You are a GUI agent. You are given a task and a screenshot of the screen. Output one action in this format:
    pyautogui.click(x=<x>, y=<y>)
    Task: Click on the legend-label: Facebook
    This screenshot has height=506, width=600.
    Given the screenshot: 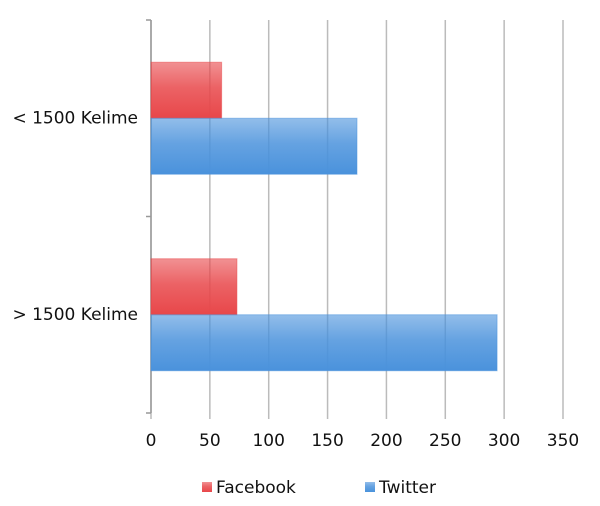 What is the action you would take?
    pyautogui.click(x=256, y=488)
    